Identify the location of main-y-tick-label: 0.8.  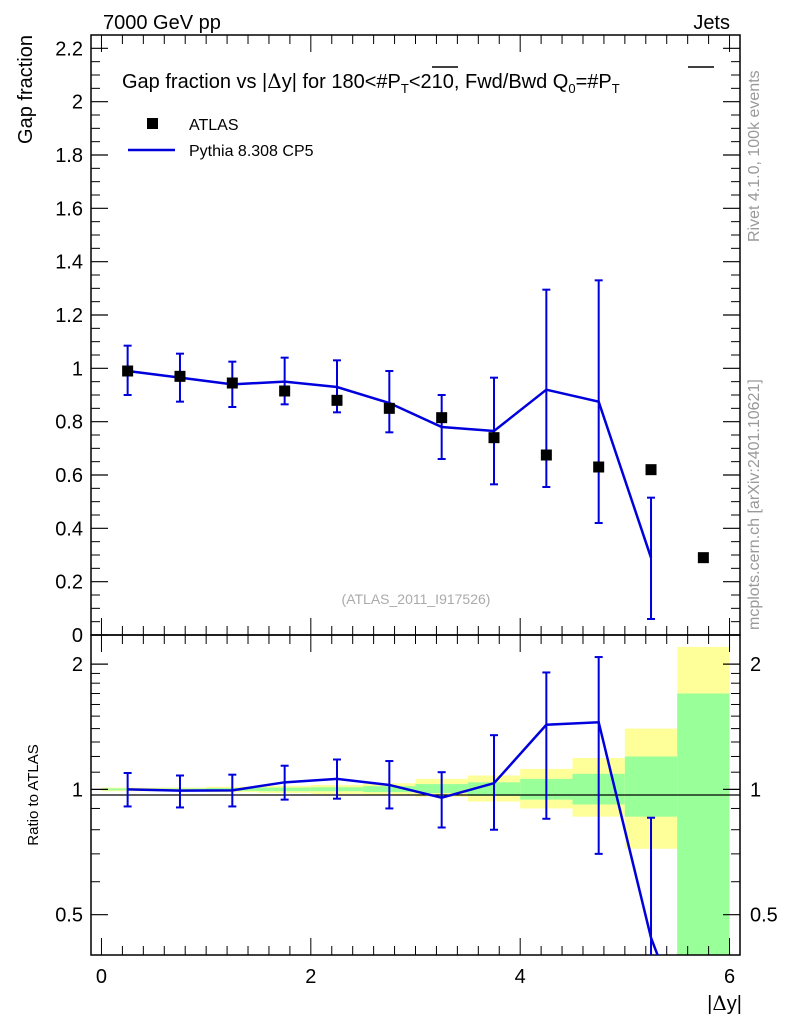
(69, 423).